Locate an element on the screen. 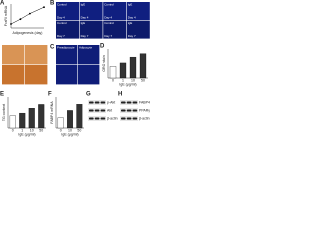 The height and width of the screenshot is (240, 320). column-label: Preadipocyte is located at coordinates (66, 47).